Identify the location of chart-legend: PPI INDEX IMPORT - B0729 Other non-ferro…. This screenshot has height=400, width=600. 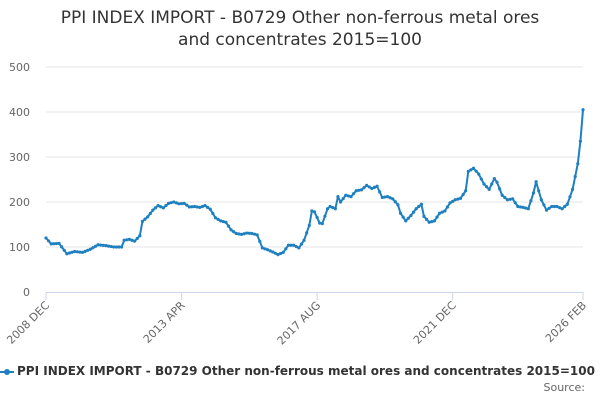
(300, 372).